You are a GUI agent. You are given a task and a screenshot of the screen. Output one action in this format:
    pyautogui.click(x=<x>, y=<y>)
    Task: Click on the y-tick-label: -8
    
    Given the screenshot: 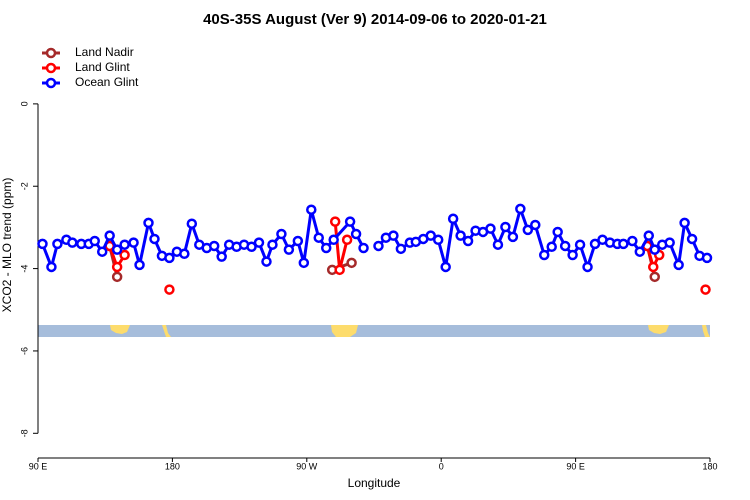 What is the action you would take?
    pyautogui.click(x=24, y=433)
    